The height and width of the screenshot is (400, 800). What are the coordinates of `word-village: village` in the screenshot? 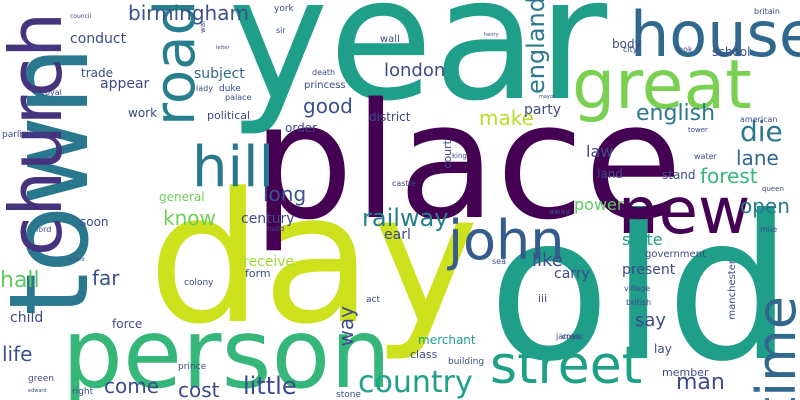 It's located at (637, 288).